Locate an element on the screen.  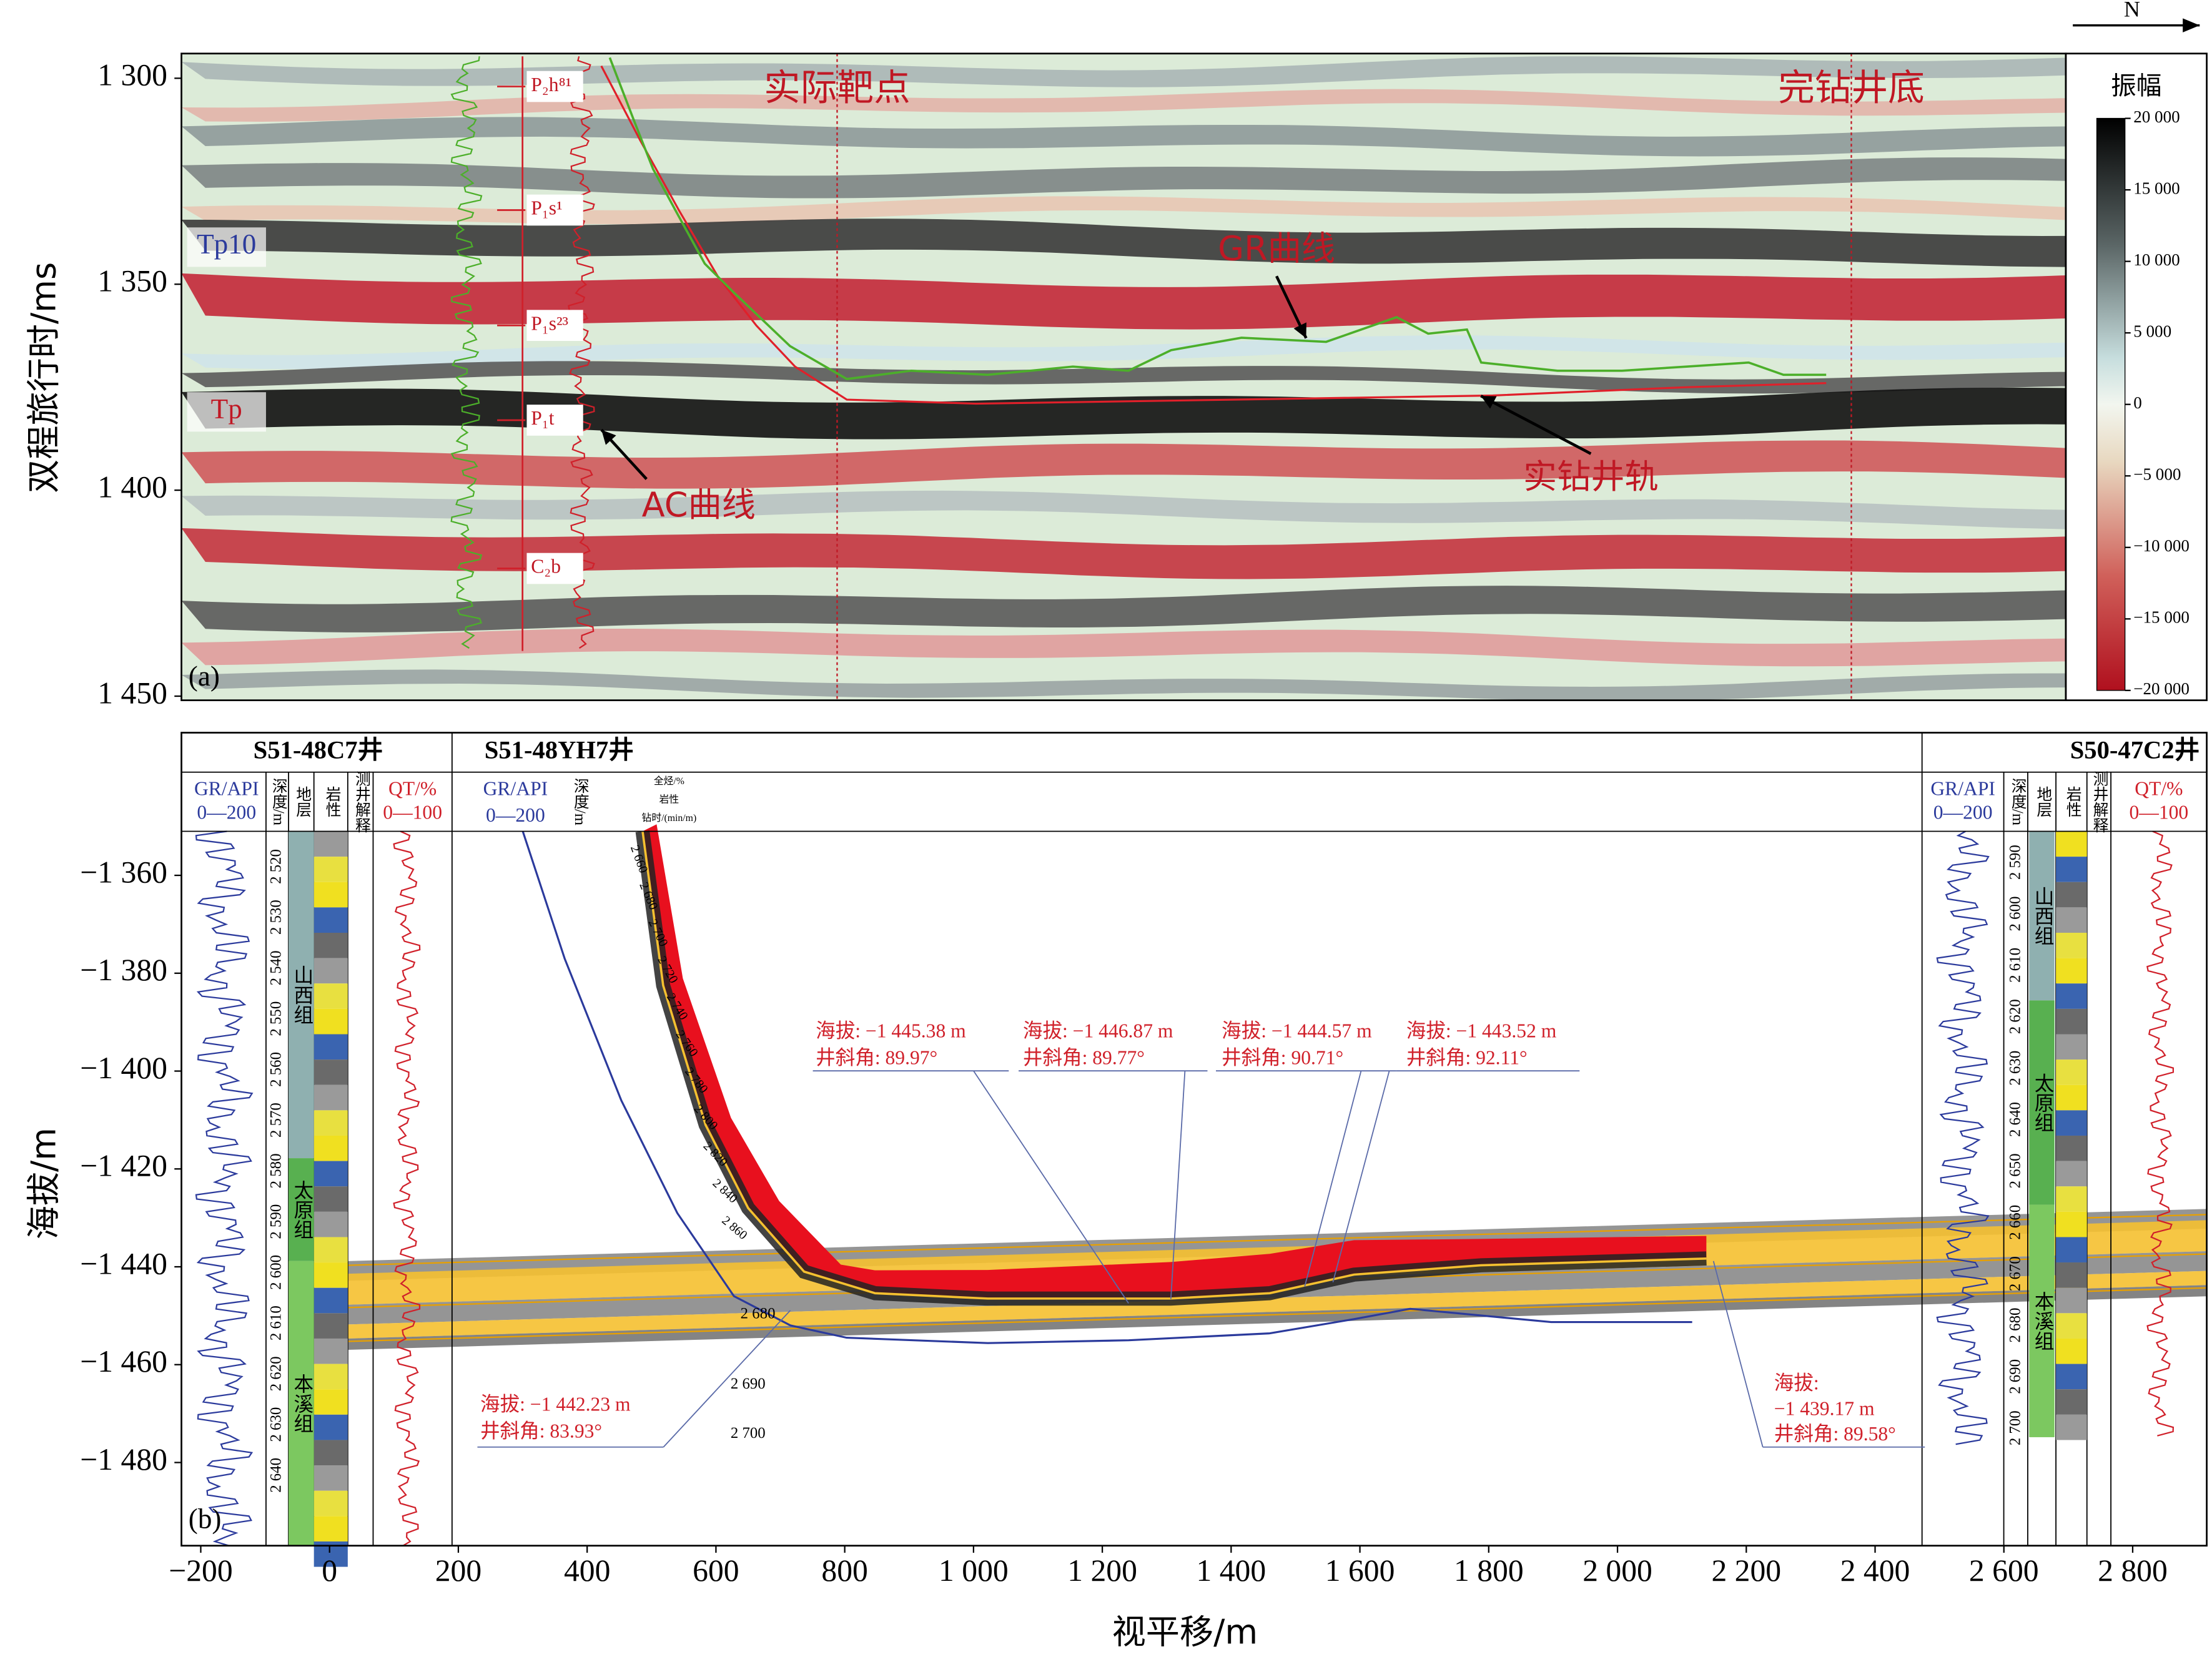
depth-label: 2 560 is located at coordinates (276, 1069).